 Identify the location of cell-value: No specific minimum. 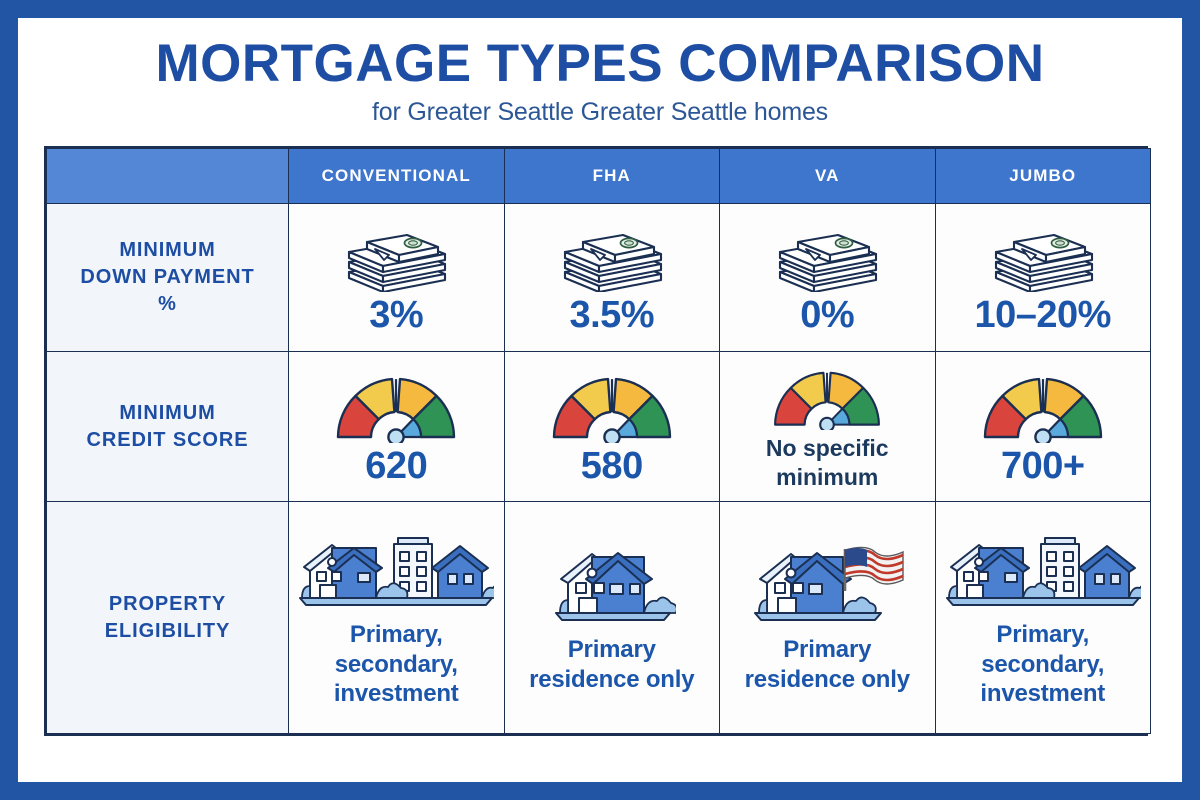
(827, 462).